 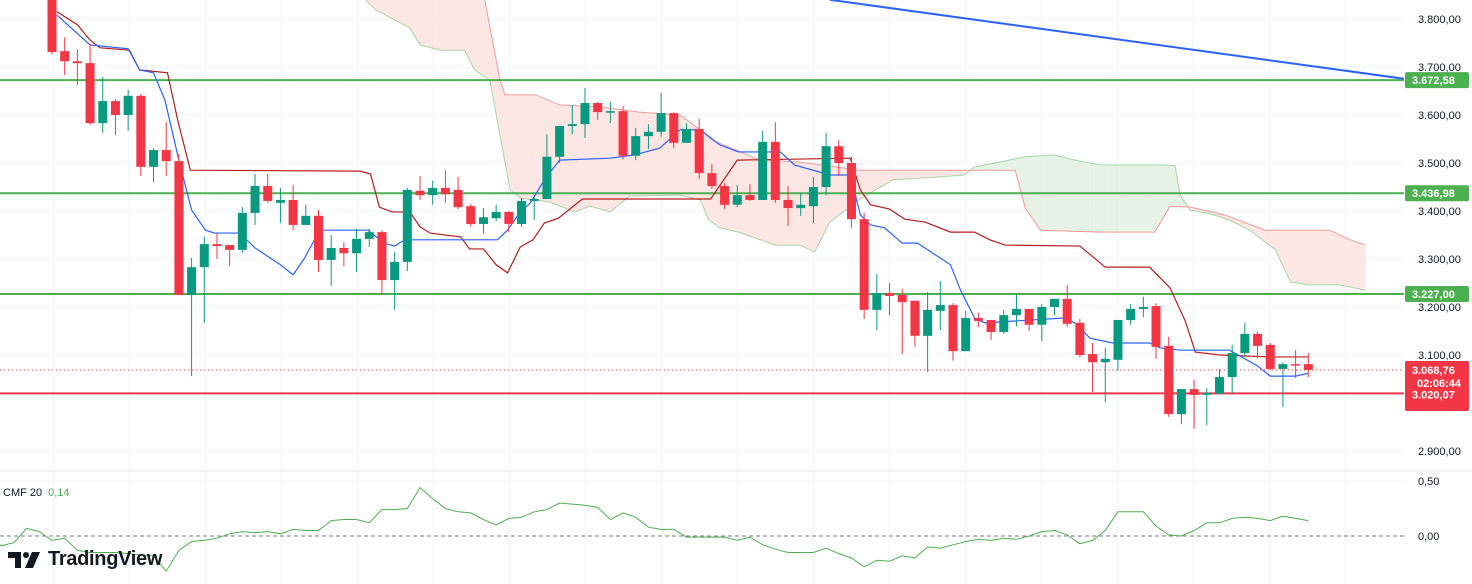 I want to click on tradingview-logo: TradingView, so click(x=85, y=559).